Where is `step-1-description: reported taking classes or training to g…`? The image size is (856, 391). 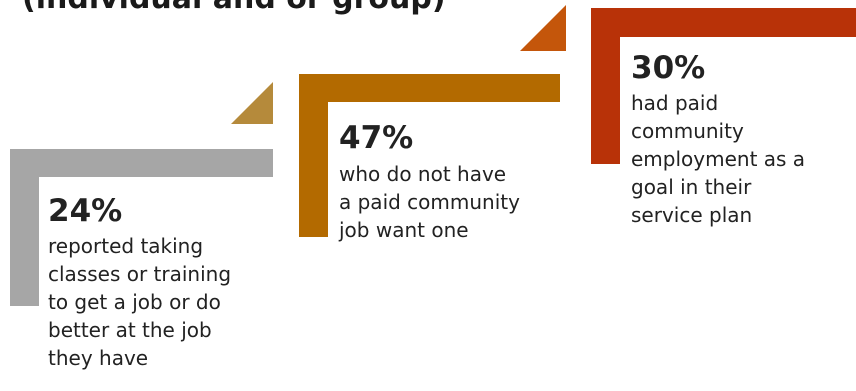
step-1-description: reported taking classes or training to g… is located at coordinates (140, 302).